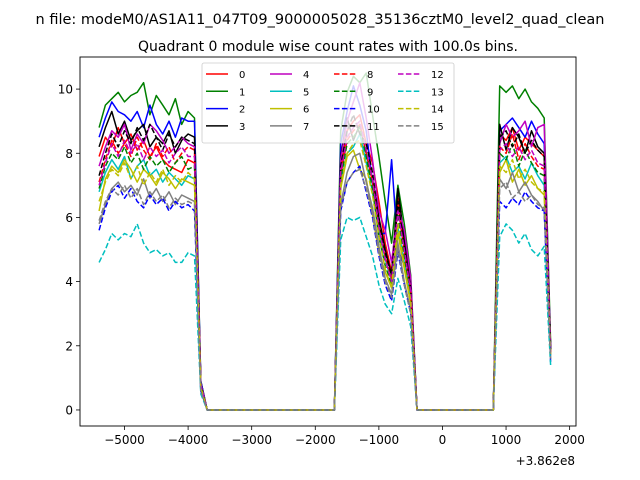 The height and width of the screenshot is (480, 640). What do you see at coordinates (69, 346) in the screenshot?
I see `y-tick-label: 2` at bounding box center [69, 346].